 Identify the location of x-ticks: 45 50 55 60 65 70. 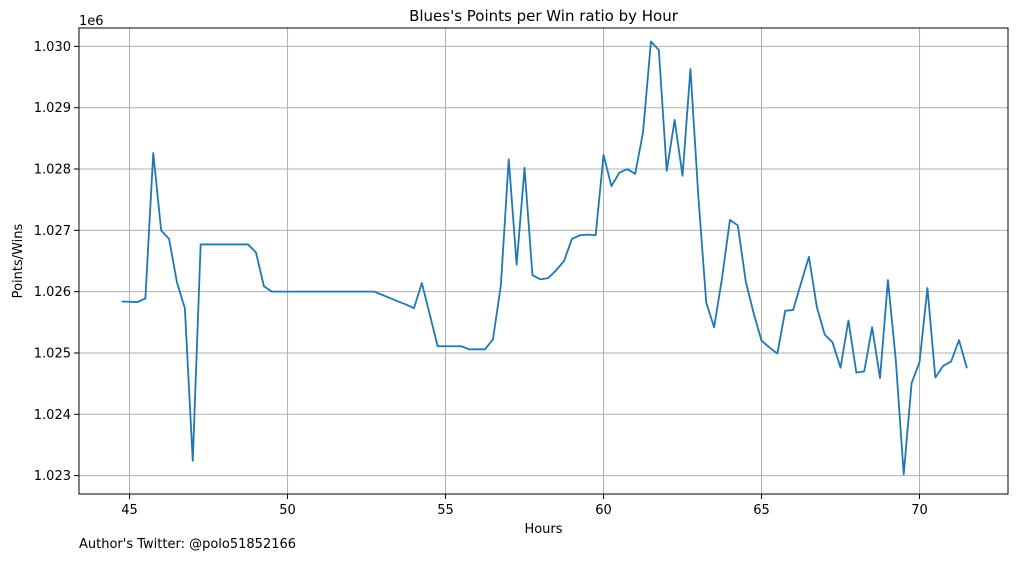
(524, 506).